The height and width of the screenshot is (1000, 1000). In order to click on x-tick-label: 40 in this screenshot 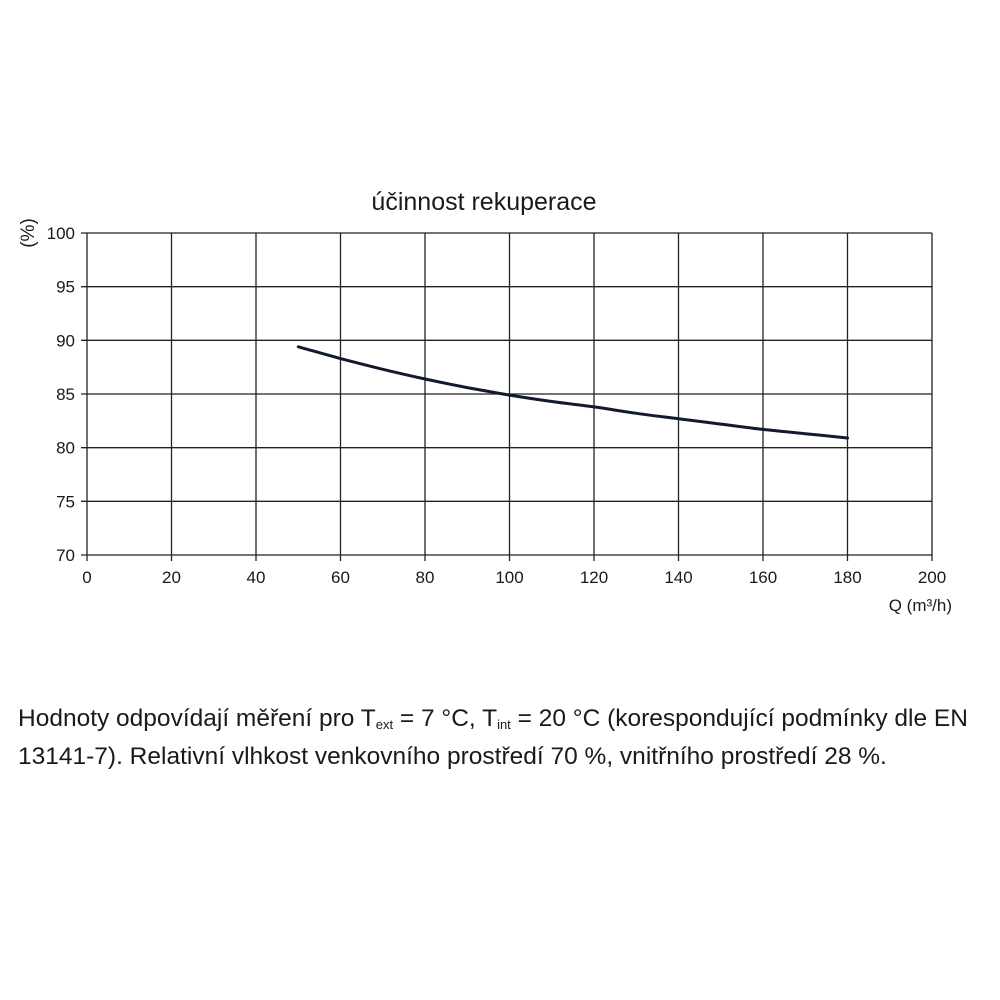, I will do `click(256, 577)`.